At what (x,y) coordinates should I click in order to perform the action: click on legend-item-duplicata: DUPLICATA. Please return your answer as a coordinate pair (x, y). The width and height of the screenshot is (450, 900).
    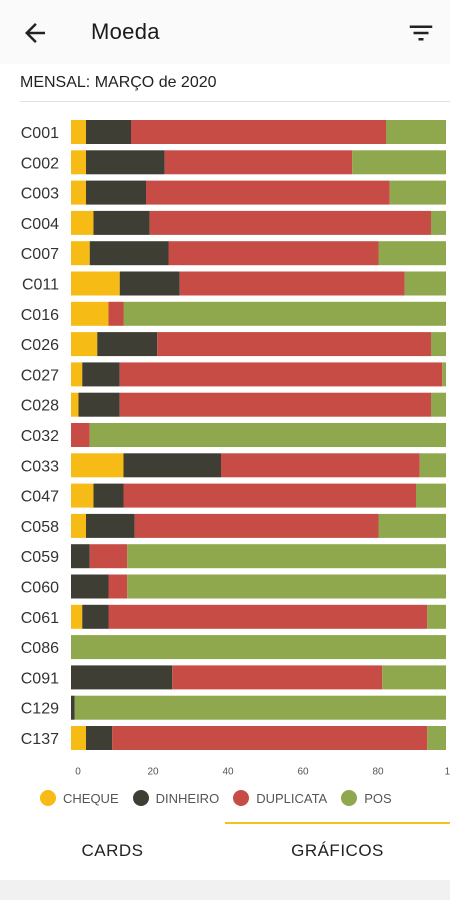
    Looking at the image, I should click on (280, 798).